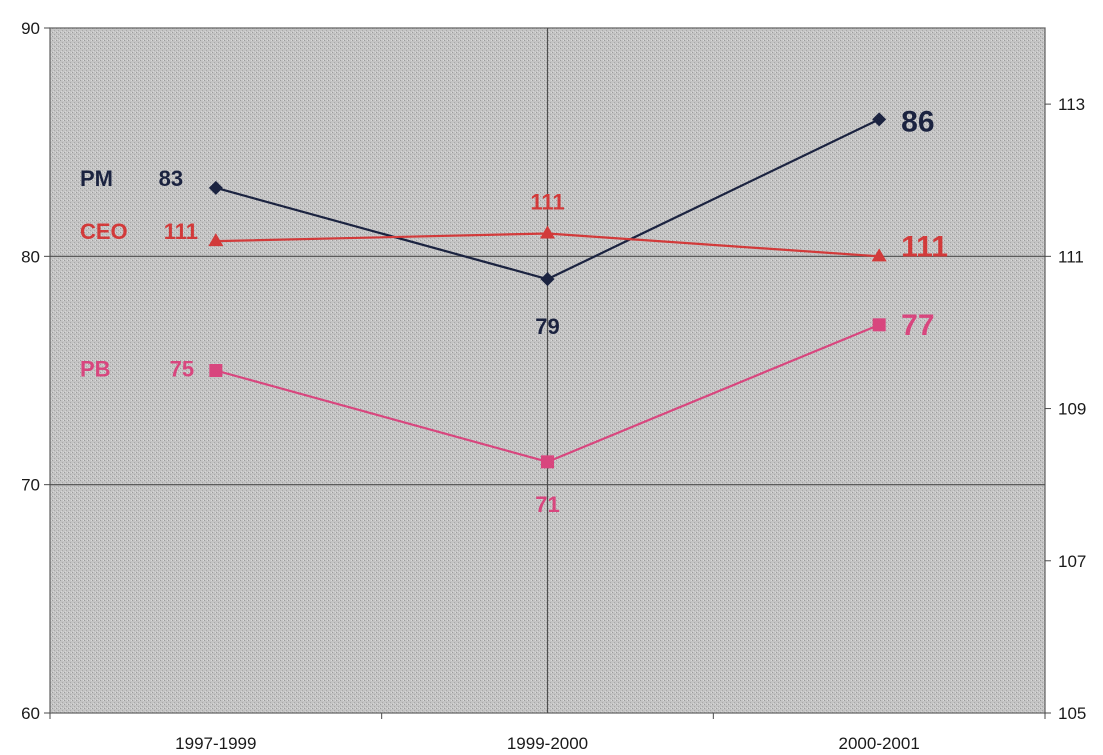 The width and height of the screenshot is (1103, 755). I want to click on pb-series-name: PB, so click(95, 369).